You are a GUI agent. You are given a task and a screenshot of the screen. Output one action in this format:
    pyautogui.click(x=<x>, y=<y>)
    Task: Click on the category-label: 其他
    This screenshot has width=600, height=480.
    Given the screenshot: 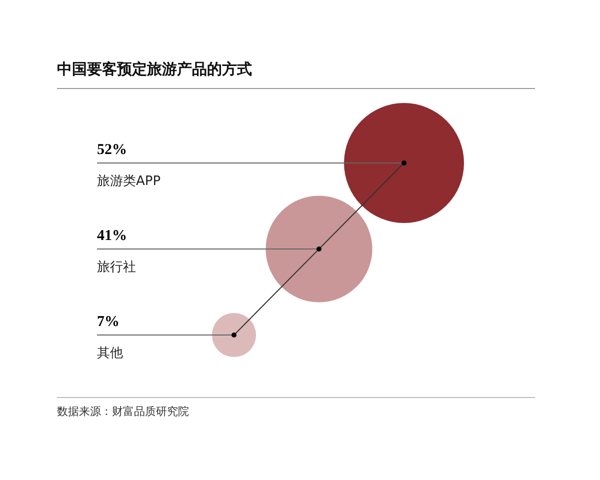 What is the action you would take?
    pyautogui.click(x=110, y=354)
    